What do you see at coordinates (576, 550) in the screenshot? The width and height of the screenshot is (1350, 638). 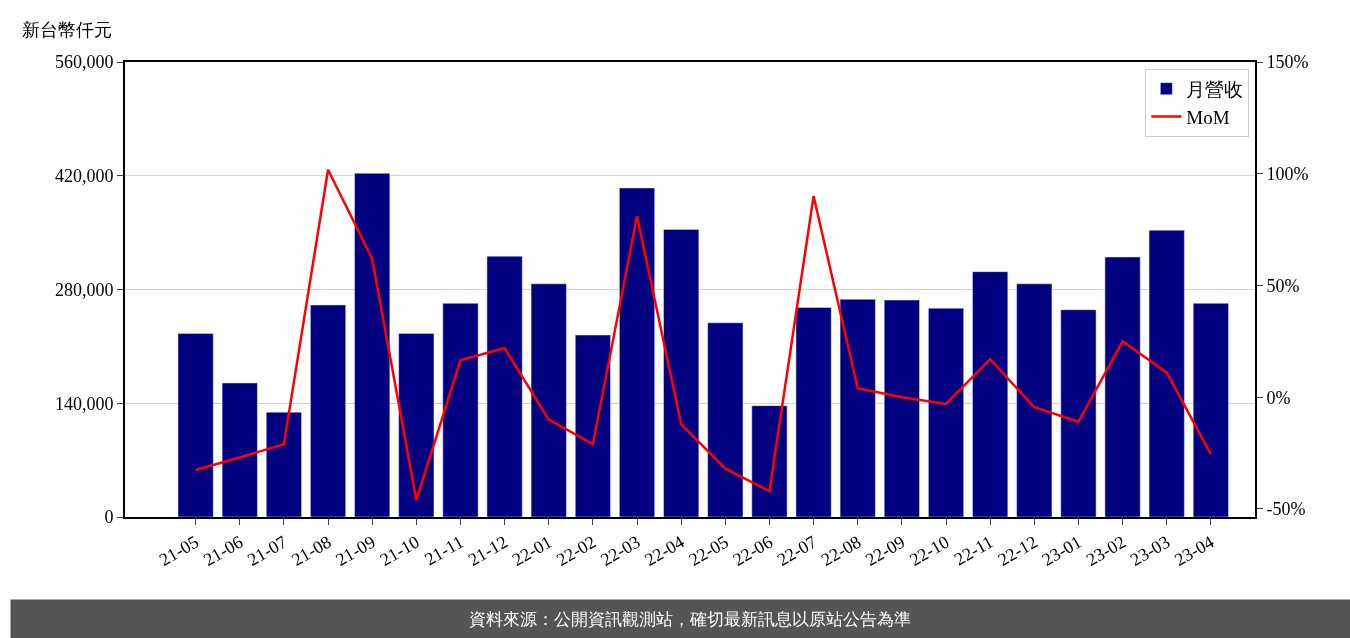 I see `x-tick-label: 22-02` at bounding box center [576, 550].